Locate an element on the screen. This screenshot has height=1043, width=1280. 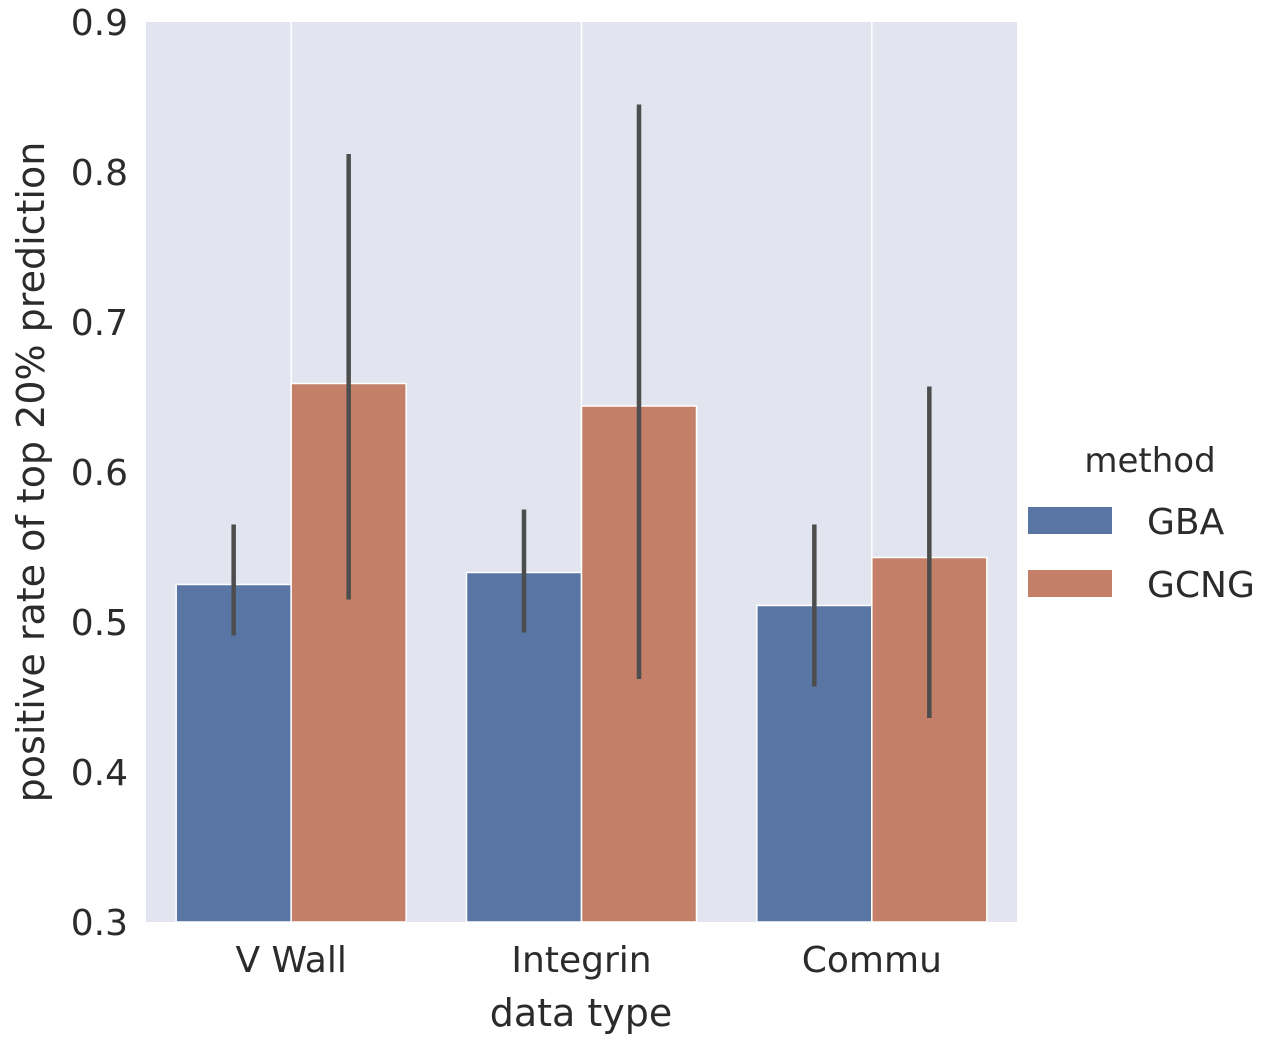
x-axis-ticks: V Wall Integrin Commu is located at coordinates (588, 960).